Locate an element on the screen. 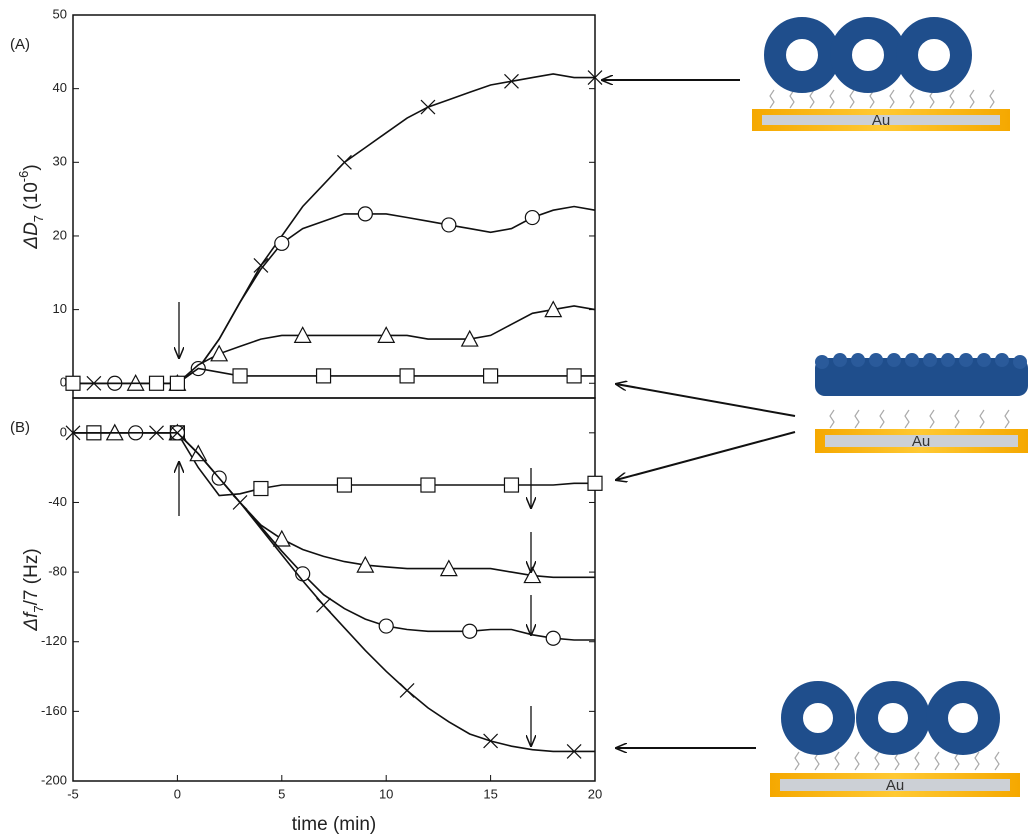 Image resolution: width=1033 pixels, height=840 pixels. x-tick-label: -5 is located at coordinates (73, 793).